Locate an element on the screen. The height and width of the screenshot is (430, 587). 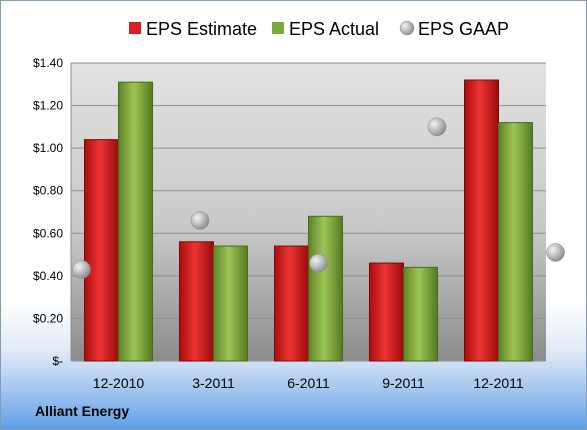
legend-label: EPS Actual is located at coordinates (334, 29).